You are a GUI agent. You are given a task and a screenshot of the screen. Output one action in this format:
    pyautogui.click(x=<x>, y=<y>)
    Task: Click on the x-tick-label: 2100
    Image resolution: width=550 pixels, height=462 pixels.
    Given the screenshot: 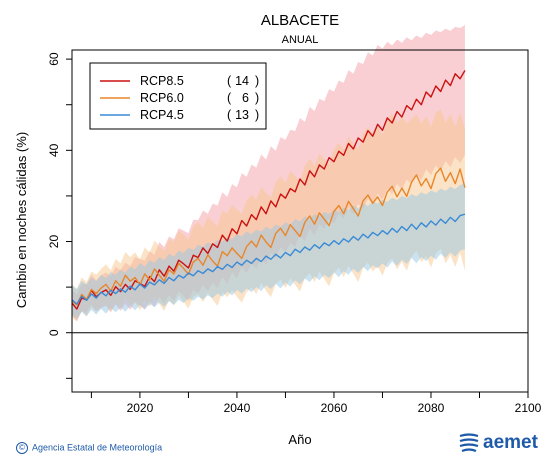 What is the action you would take?
    pyautogui.click(x=528, y=408)
    